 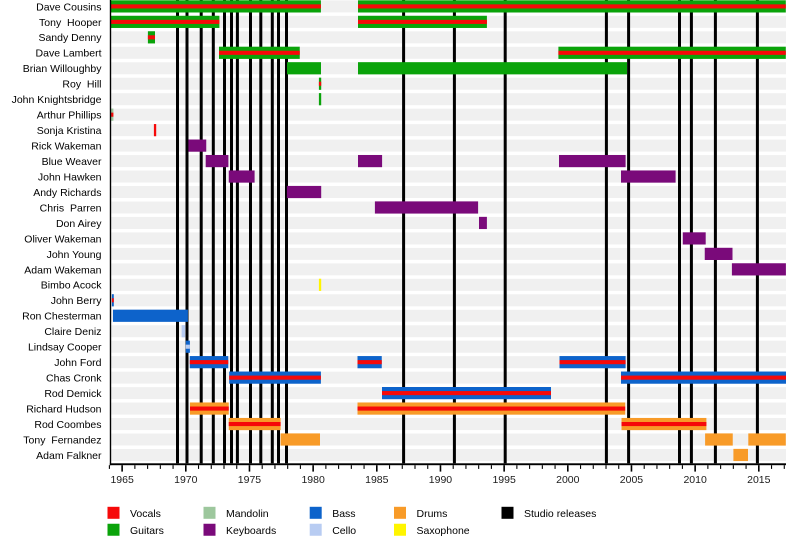 What do you see at coordinates (69, 456) in the screenshot?
I see `svg-text: Adam Falkner` at bounding box center [69, 456].